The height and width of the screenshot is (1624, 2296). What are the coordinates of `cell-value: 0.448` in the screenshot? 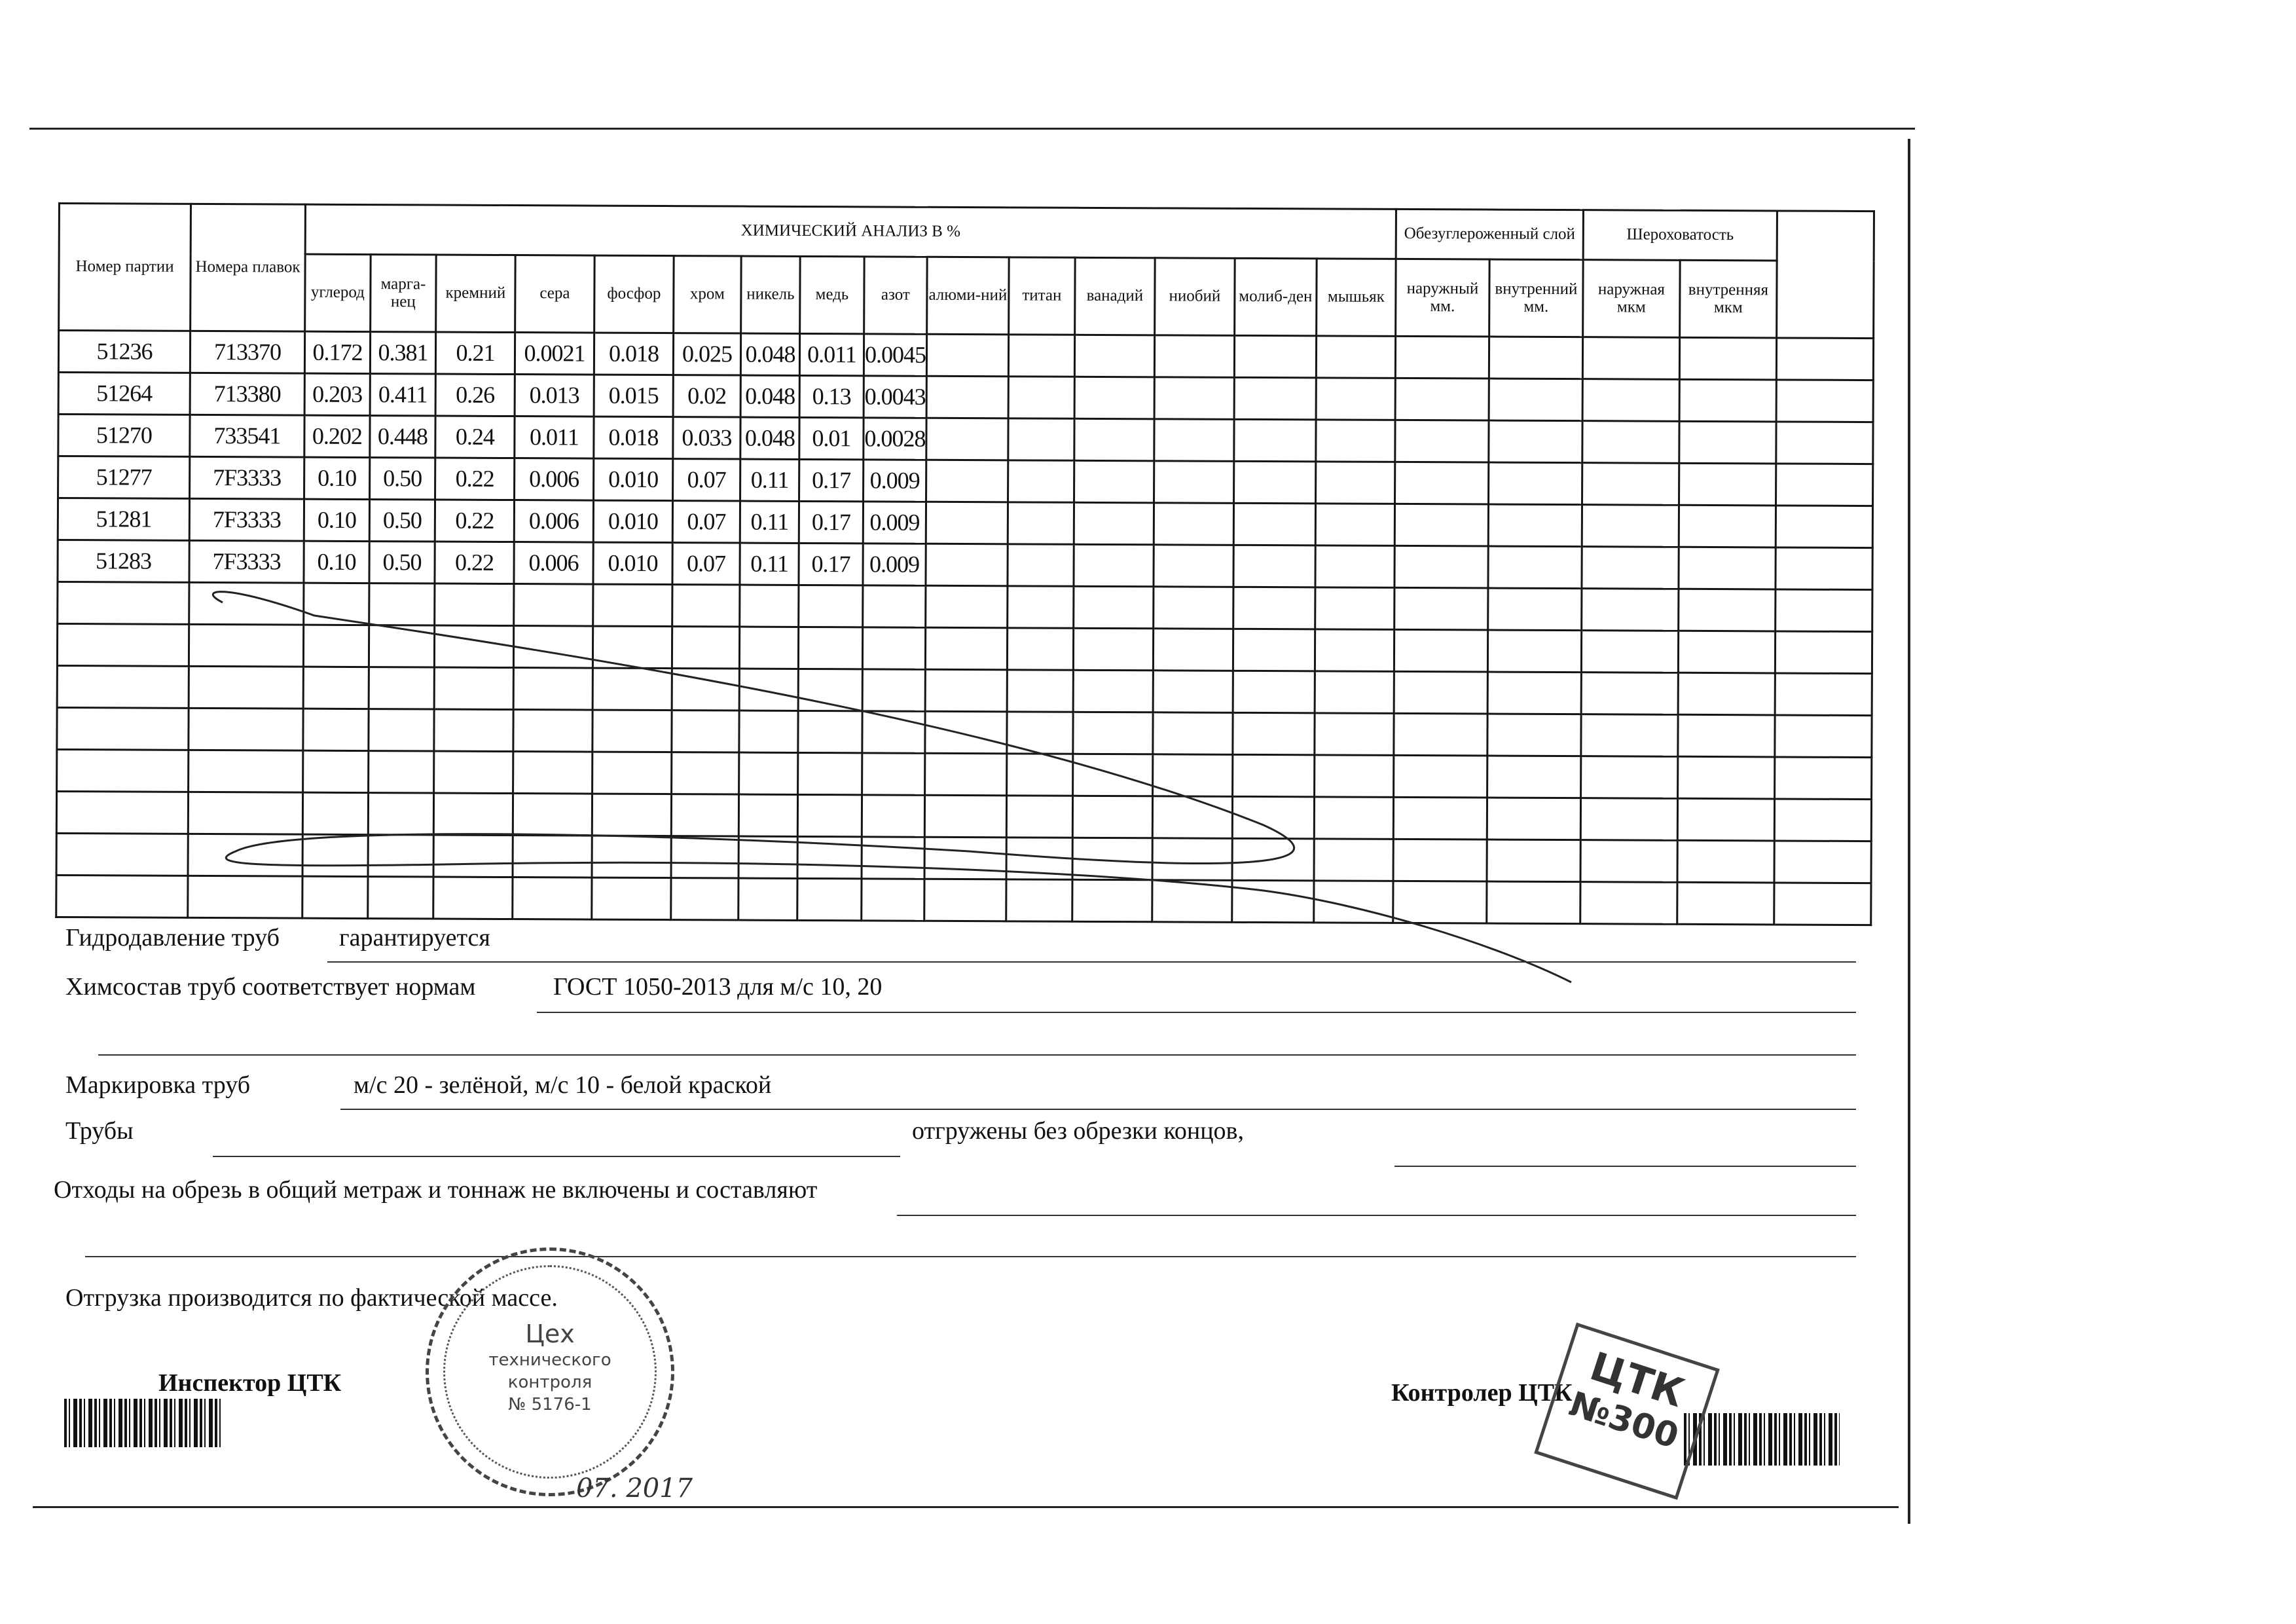 It's located at (402, 436).